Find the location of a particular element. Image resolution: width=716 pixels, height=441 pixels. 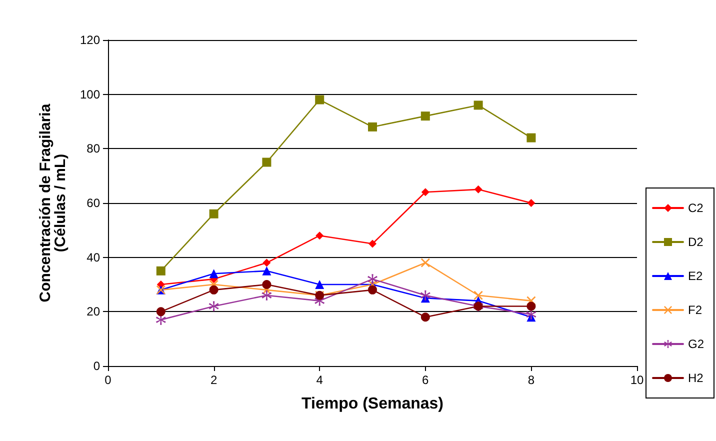

x-tick-label: 6 is located at coordinates (426, 380).